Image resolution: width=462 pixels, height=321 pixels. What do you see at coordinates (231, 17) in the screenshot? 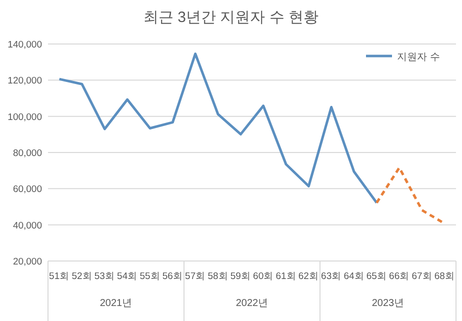
I see `title: 최근 3년간 지원자 수 현황` at bounding box center [231, 17].